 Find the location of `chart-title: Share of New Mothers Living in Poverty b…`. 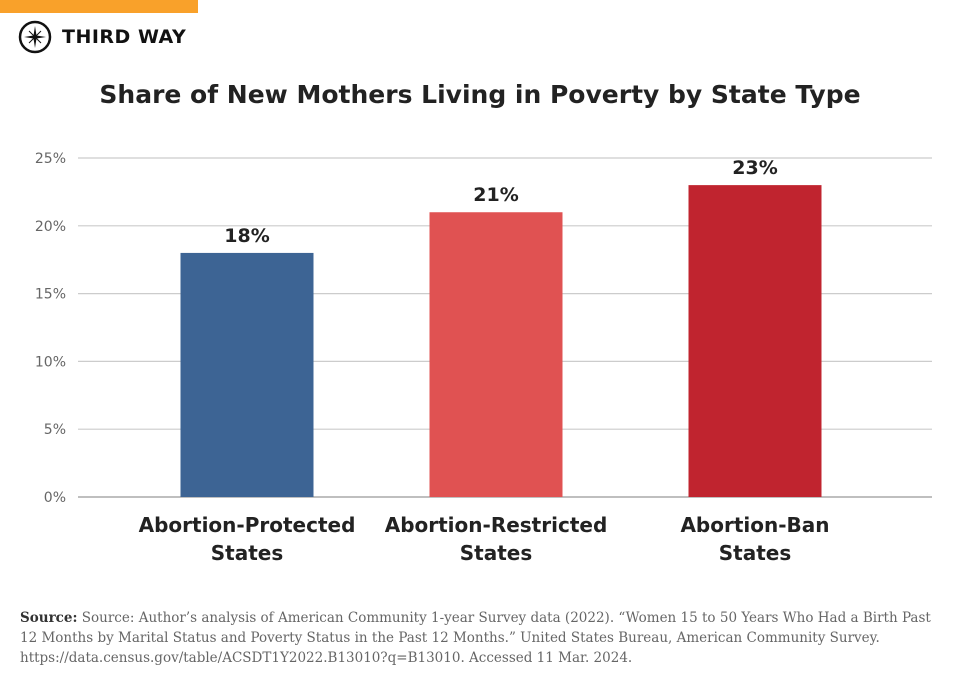

chart-title: Share of New Mothers Living in Poverty b… is located at coordinates (480, 94).